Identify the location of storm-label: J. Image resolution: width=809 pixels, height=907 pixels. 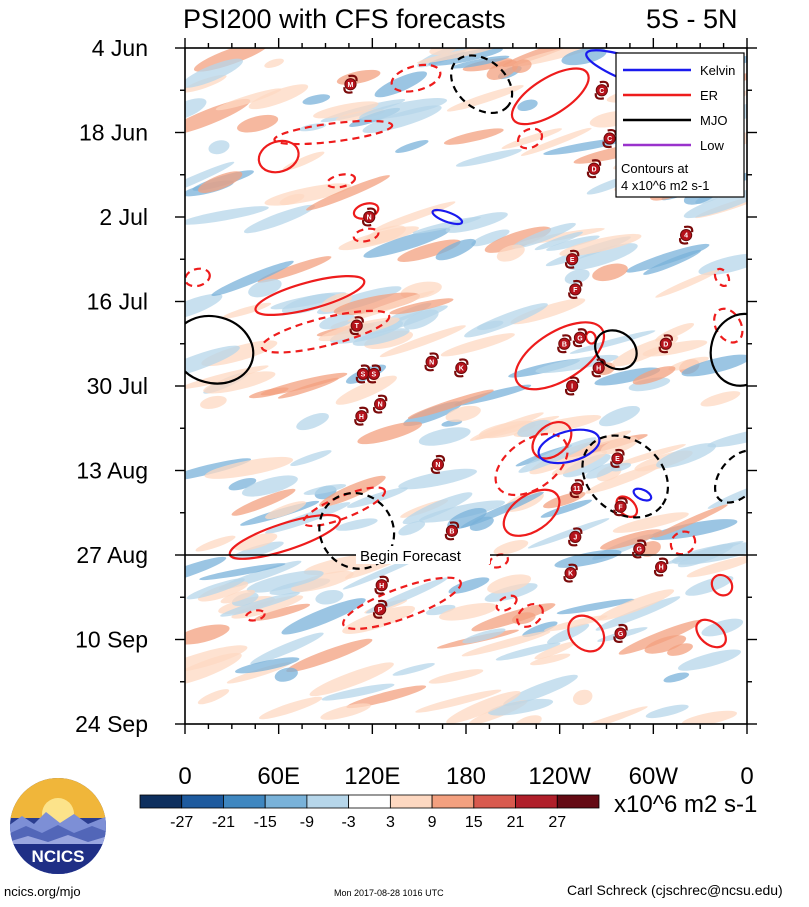
(575, 537).